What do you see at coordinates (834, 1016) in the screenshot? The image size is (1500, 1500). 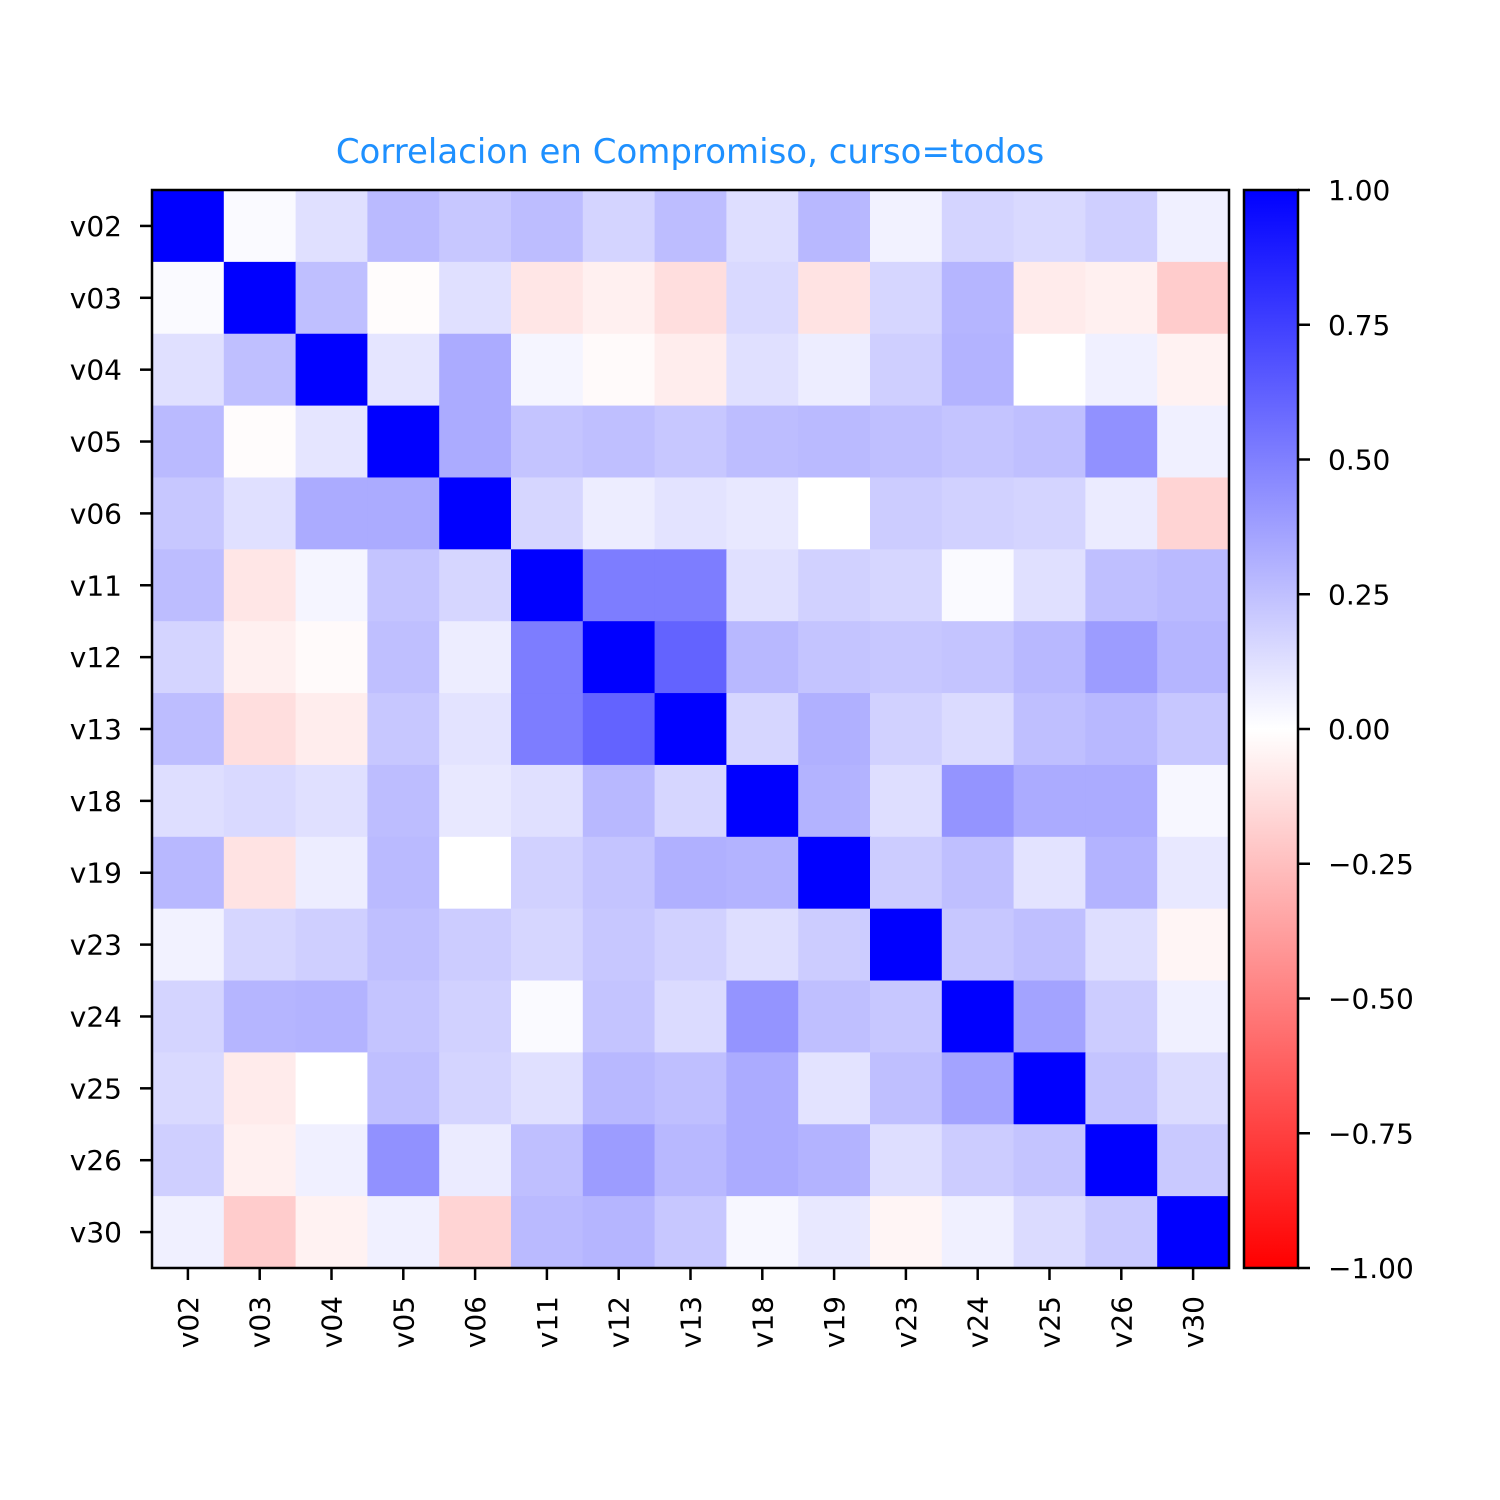 I see `heatmap-cell-v24-v19` at bounding box center [834, 1016].